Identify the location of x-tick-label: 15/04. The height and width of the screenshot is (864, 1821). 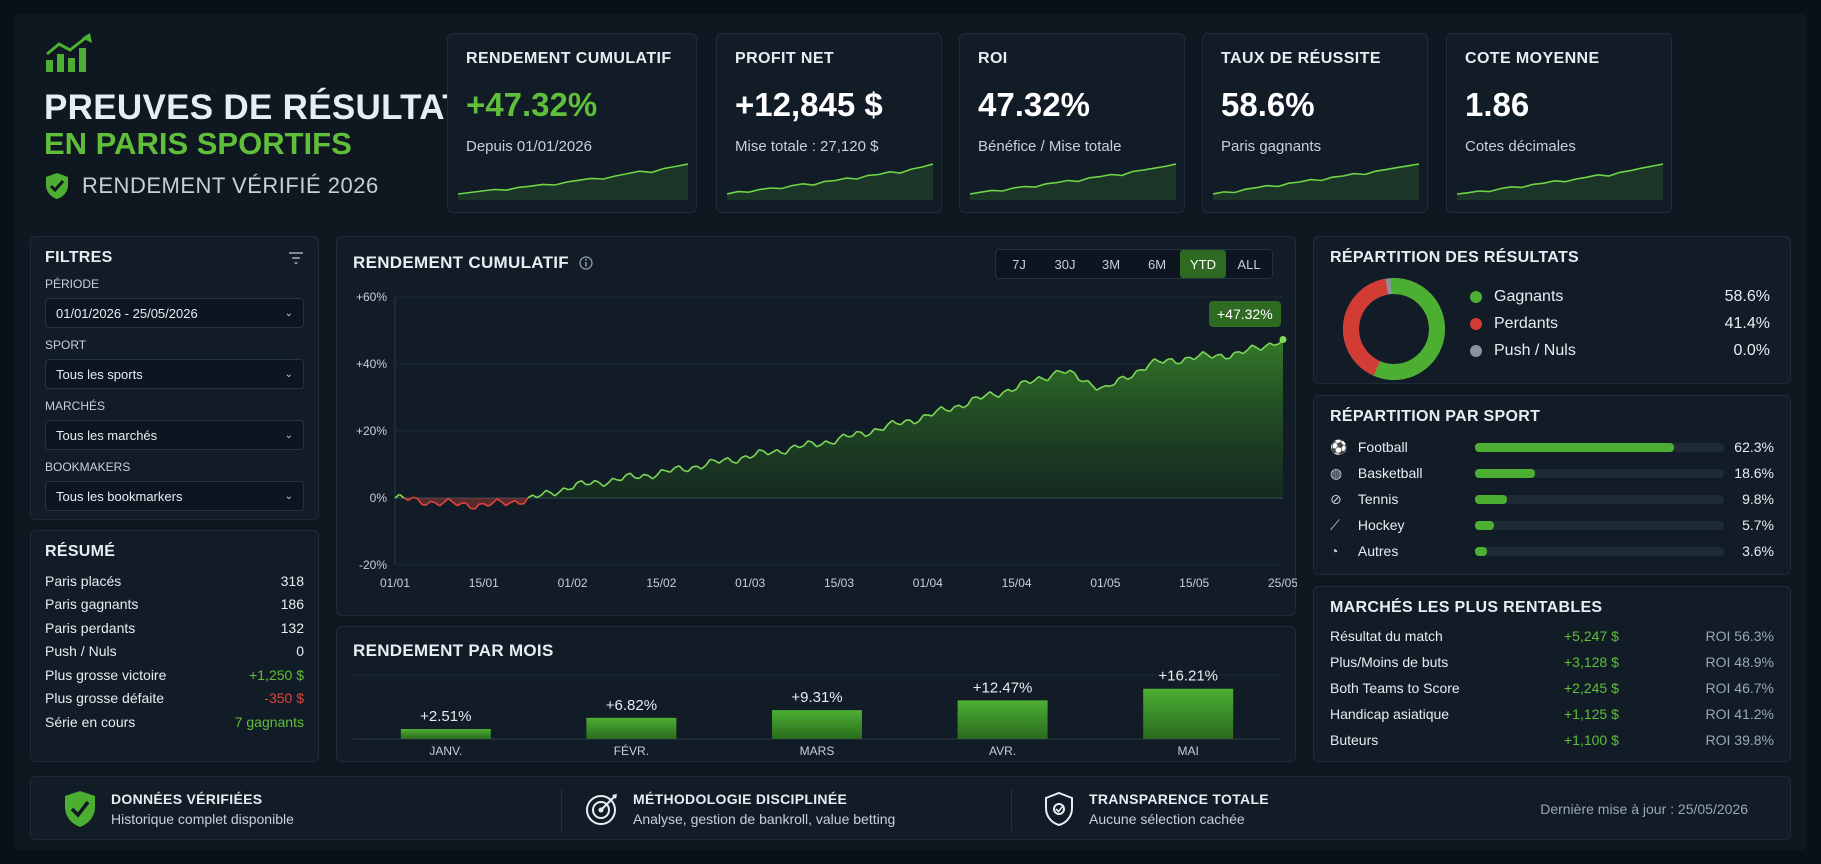
(1017, 583).